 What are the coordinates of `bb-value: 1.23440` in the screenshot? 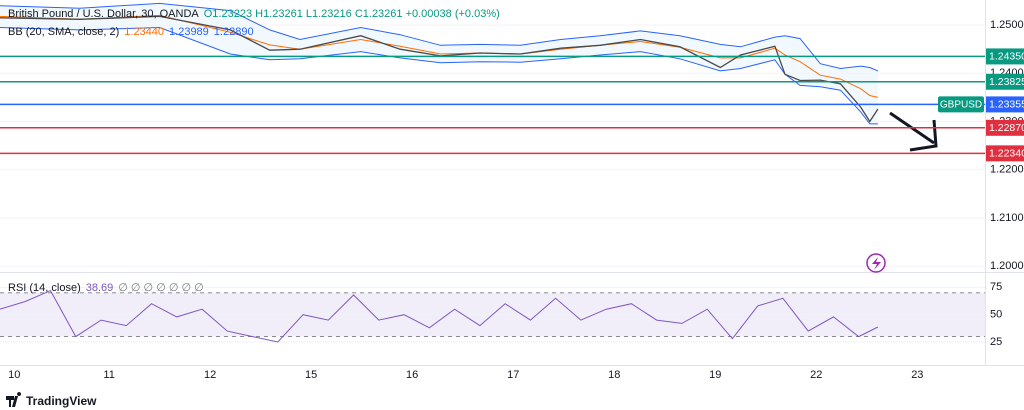 It's located at (144, 32).